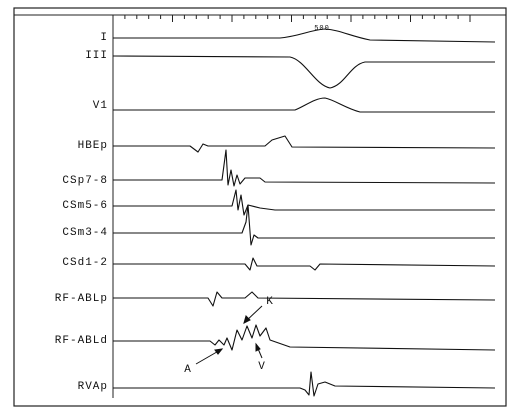 Image resolution: width=516 pixels, height=415 pixels. I want to click on channel-label: CSd1-2, so click(85, 263).